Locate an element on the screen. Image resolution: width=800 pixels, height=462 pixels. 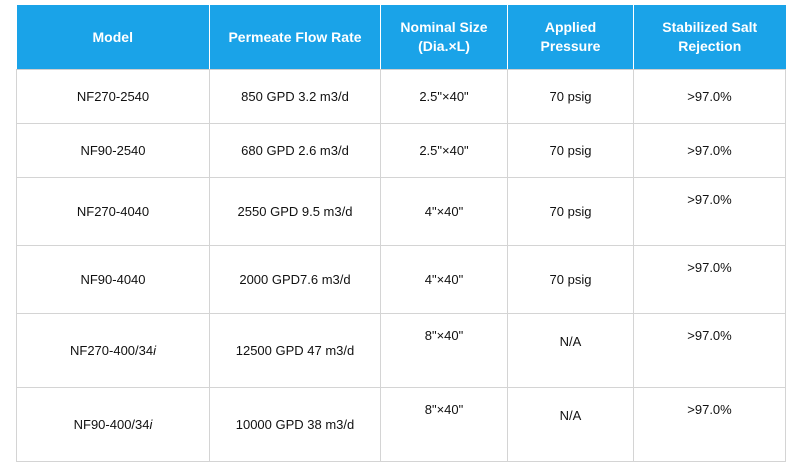
header-permeate-flow-rate: Permeate Flow Rate is located at coordinates (295, 37).